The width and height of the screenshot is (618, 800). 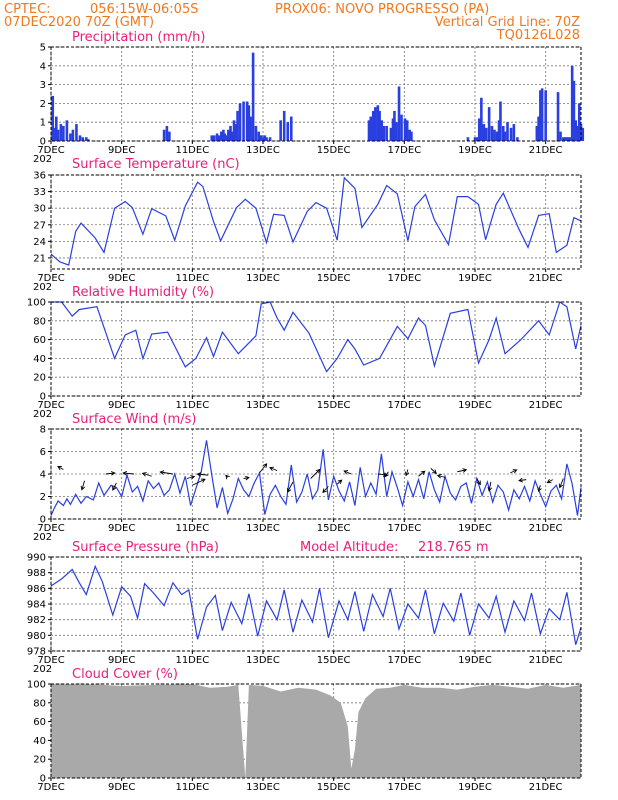 I want to click on panel-frame, so click(x=316, y=731).